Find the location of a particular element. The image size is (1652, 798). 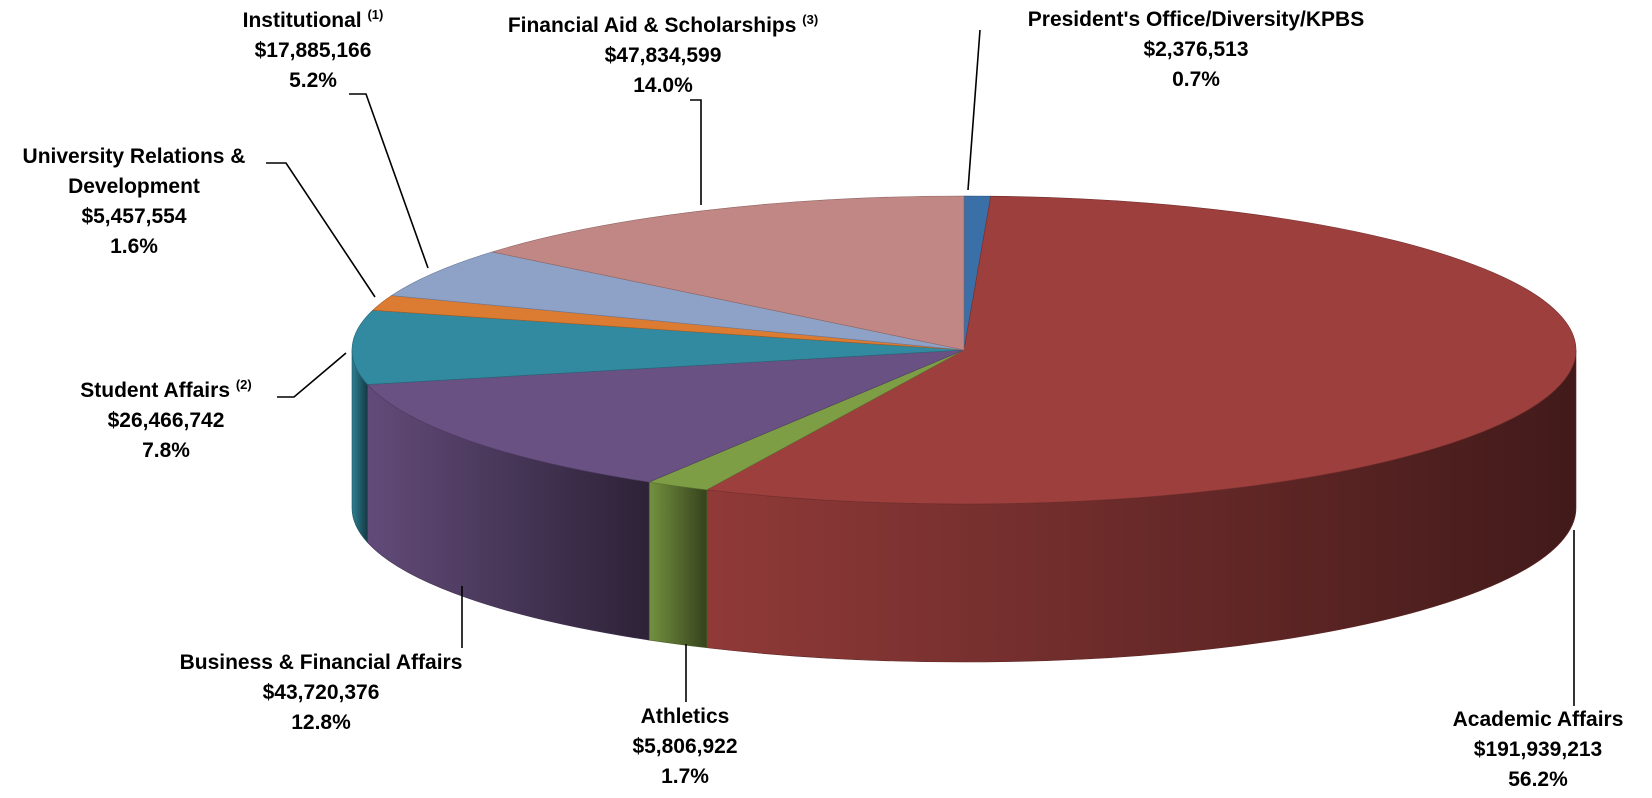

slice-amount: $191,939,213 is located at coordinates (1538, 749).